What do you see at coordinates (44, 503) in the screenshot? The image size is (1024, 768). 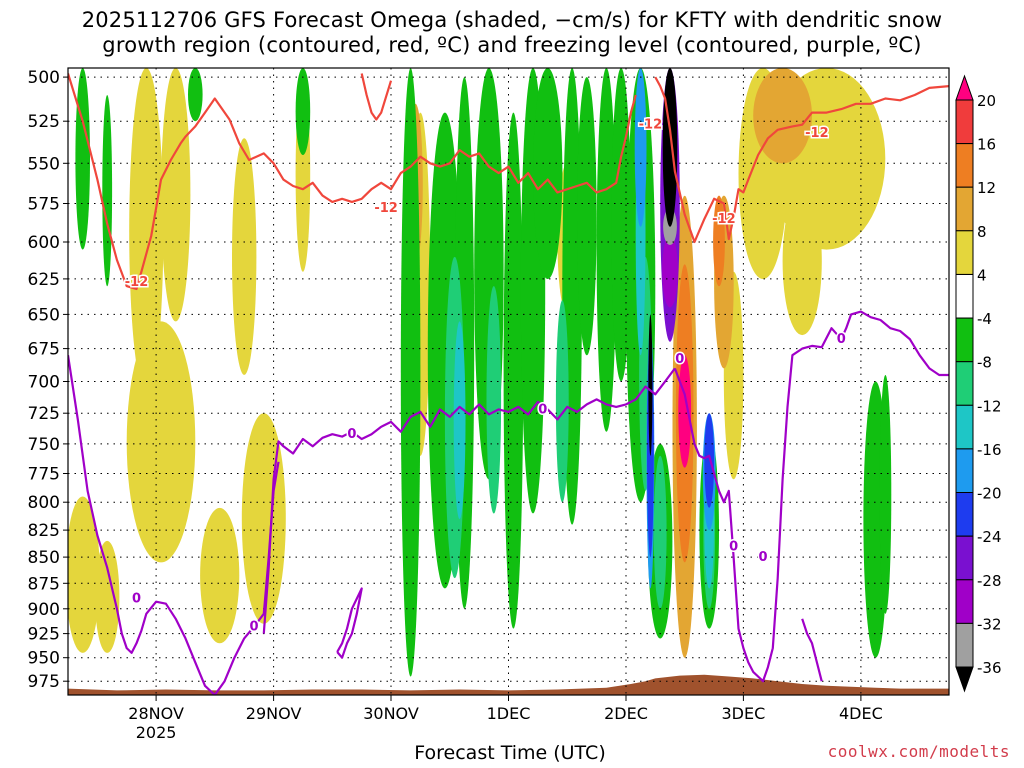 I see `y-tick-label-800: 800` at bounding box center [44, 503].